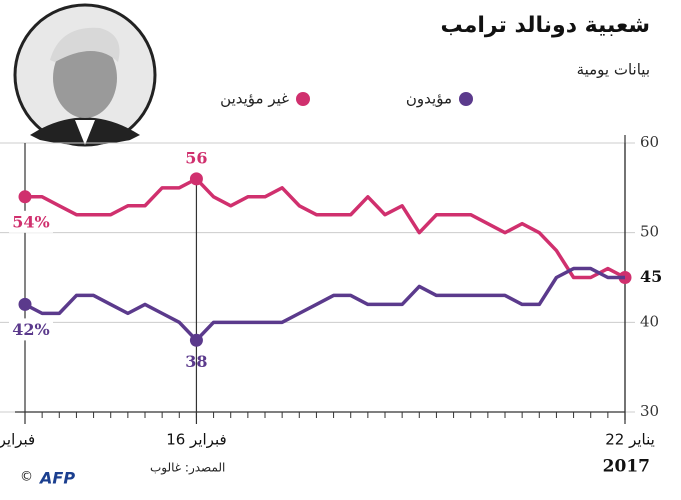  What do you see at coordinates (626, 467) in the screenshot?
I see `year: 2017` at bounding box center [626, 467].